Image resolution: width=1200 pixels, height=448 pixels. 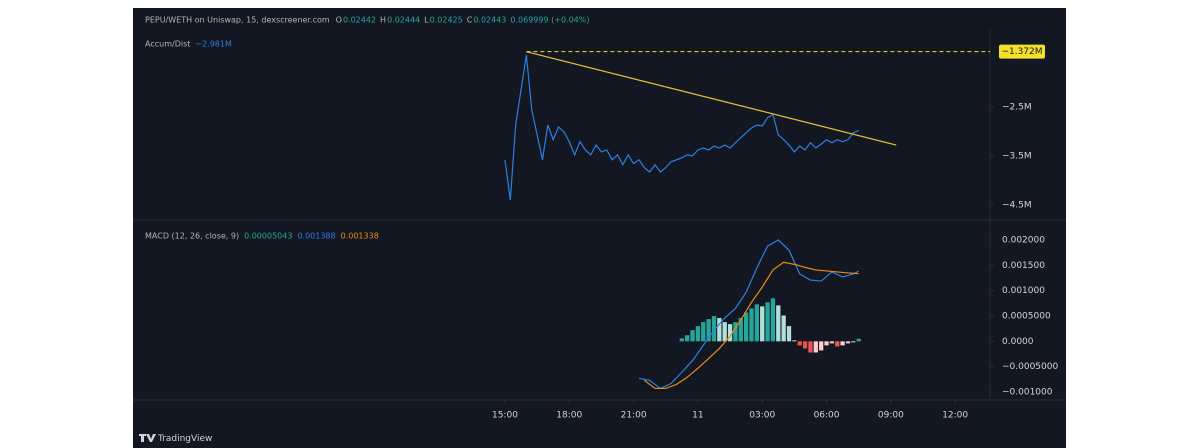 What do you see at coordinates (711, 98) in the screenshot?
I see `trend-line` at bounding box center [711, 98].